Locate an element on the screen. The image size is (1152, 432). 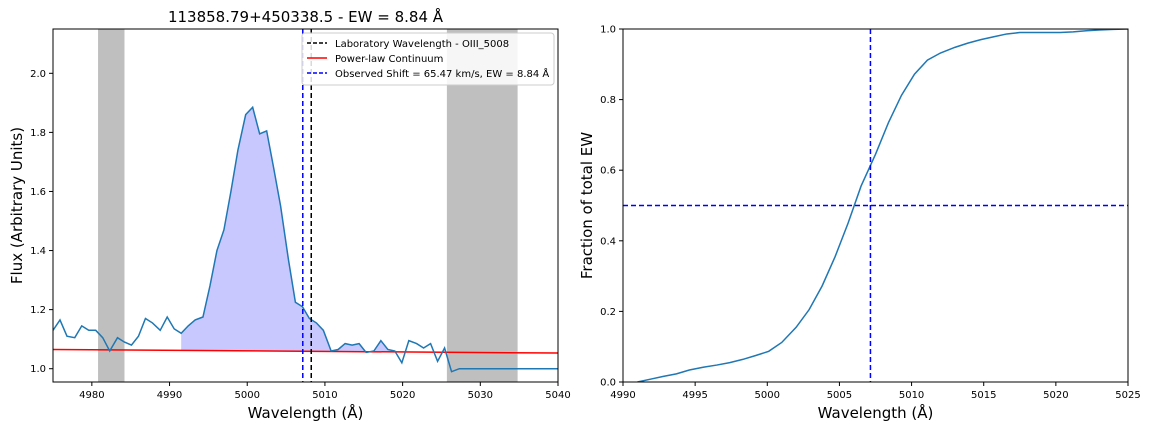
left-y-tick-label: 1.0 is located at coordinates (38, 369).